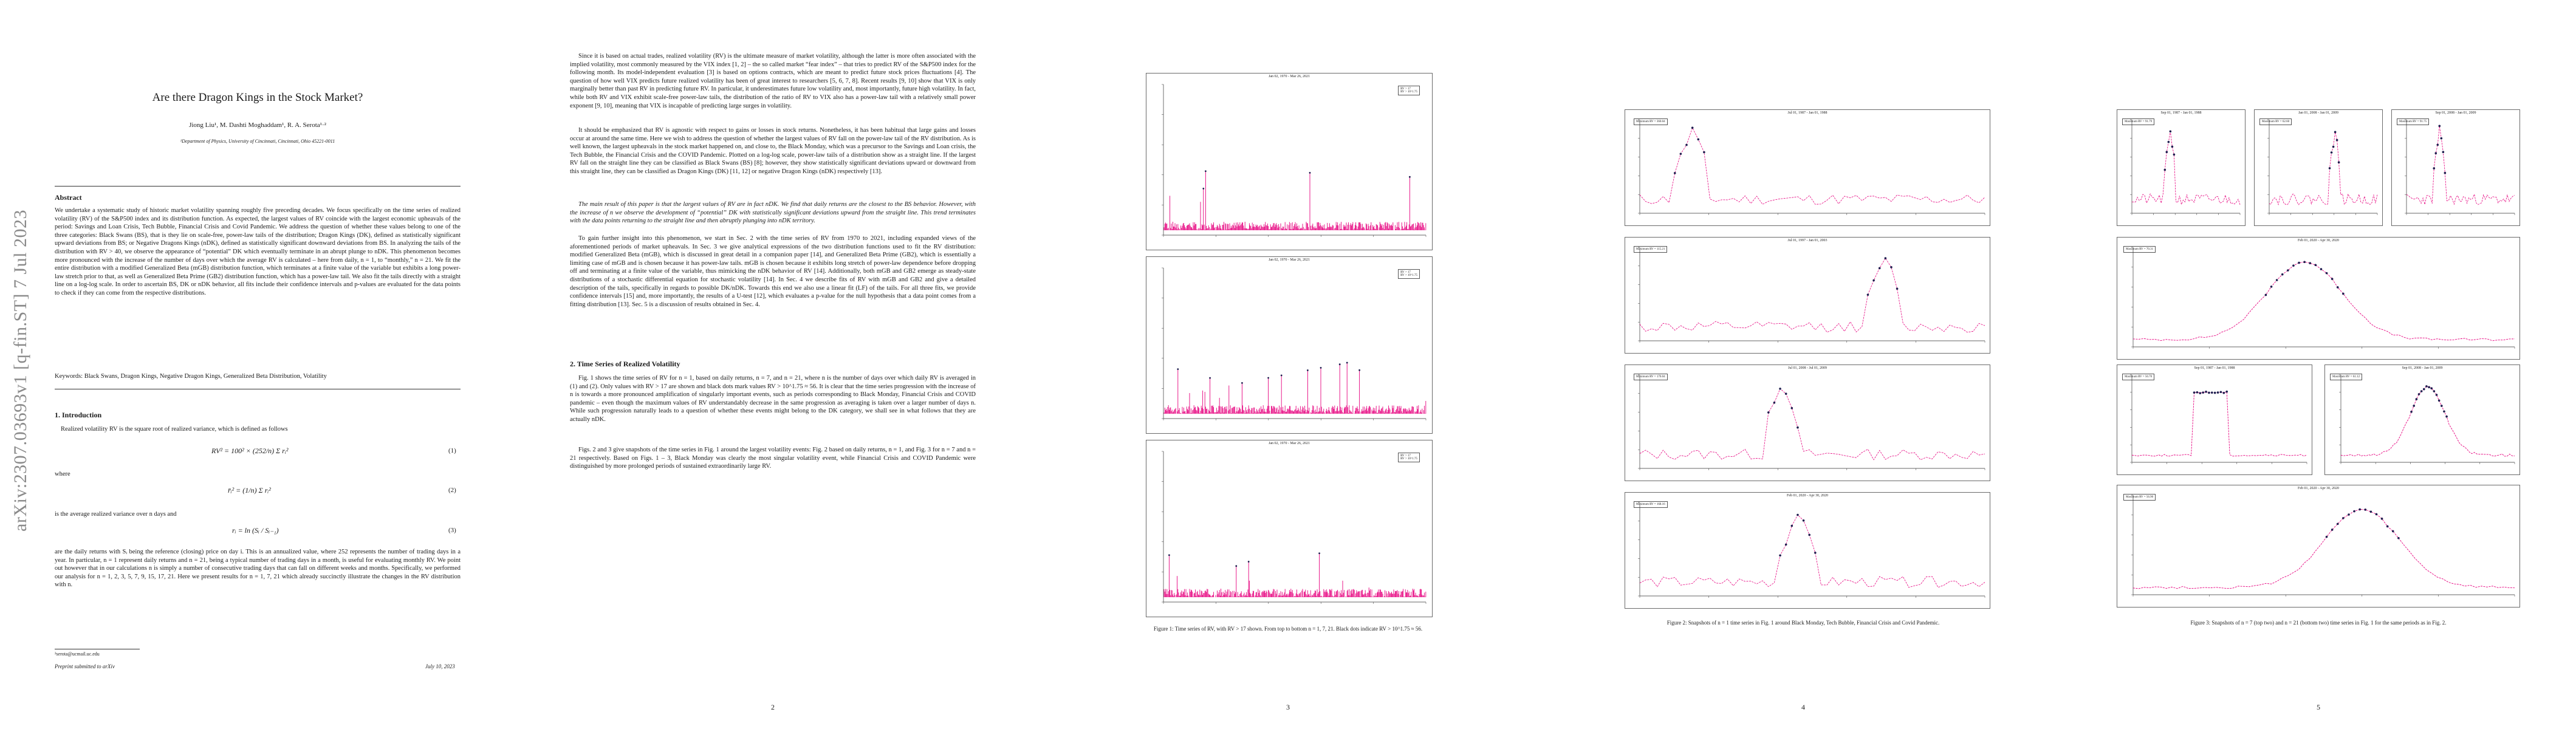  What do you see at coordinates (440, 666) in the screenshot?
I see `submission-date: July 10, 2023` at bounding box center [440, 666].